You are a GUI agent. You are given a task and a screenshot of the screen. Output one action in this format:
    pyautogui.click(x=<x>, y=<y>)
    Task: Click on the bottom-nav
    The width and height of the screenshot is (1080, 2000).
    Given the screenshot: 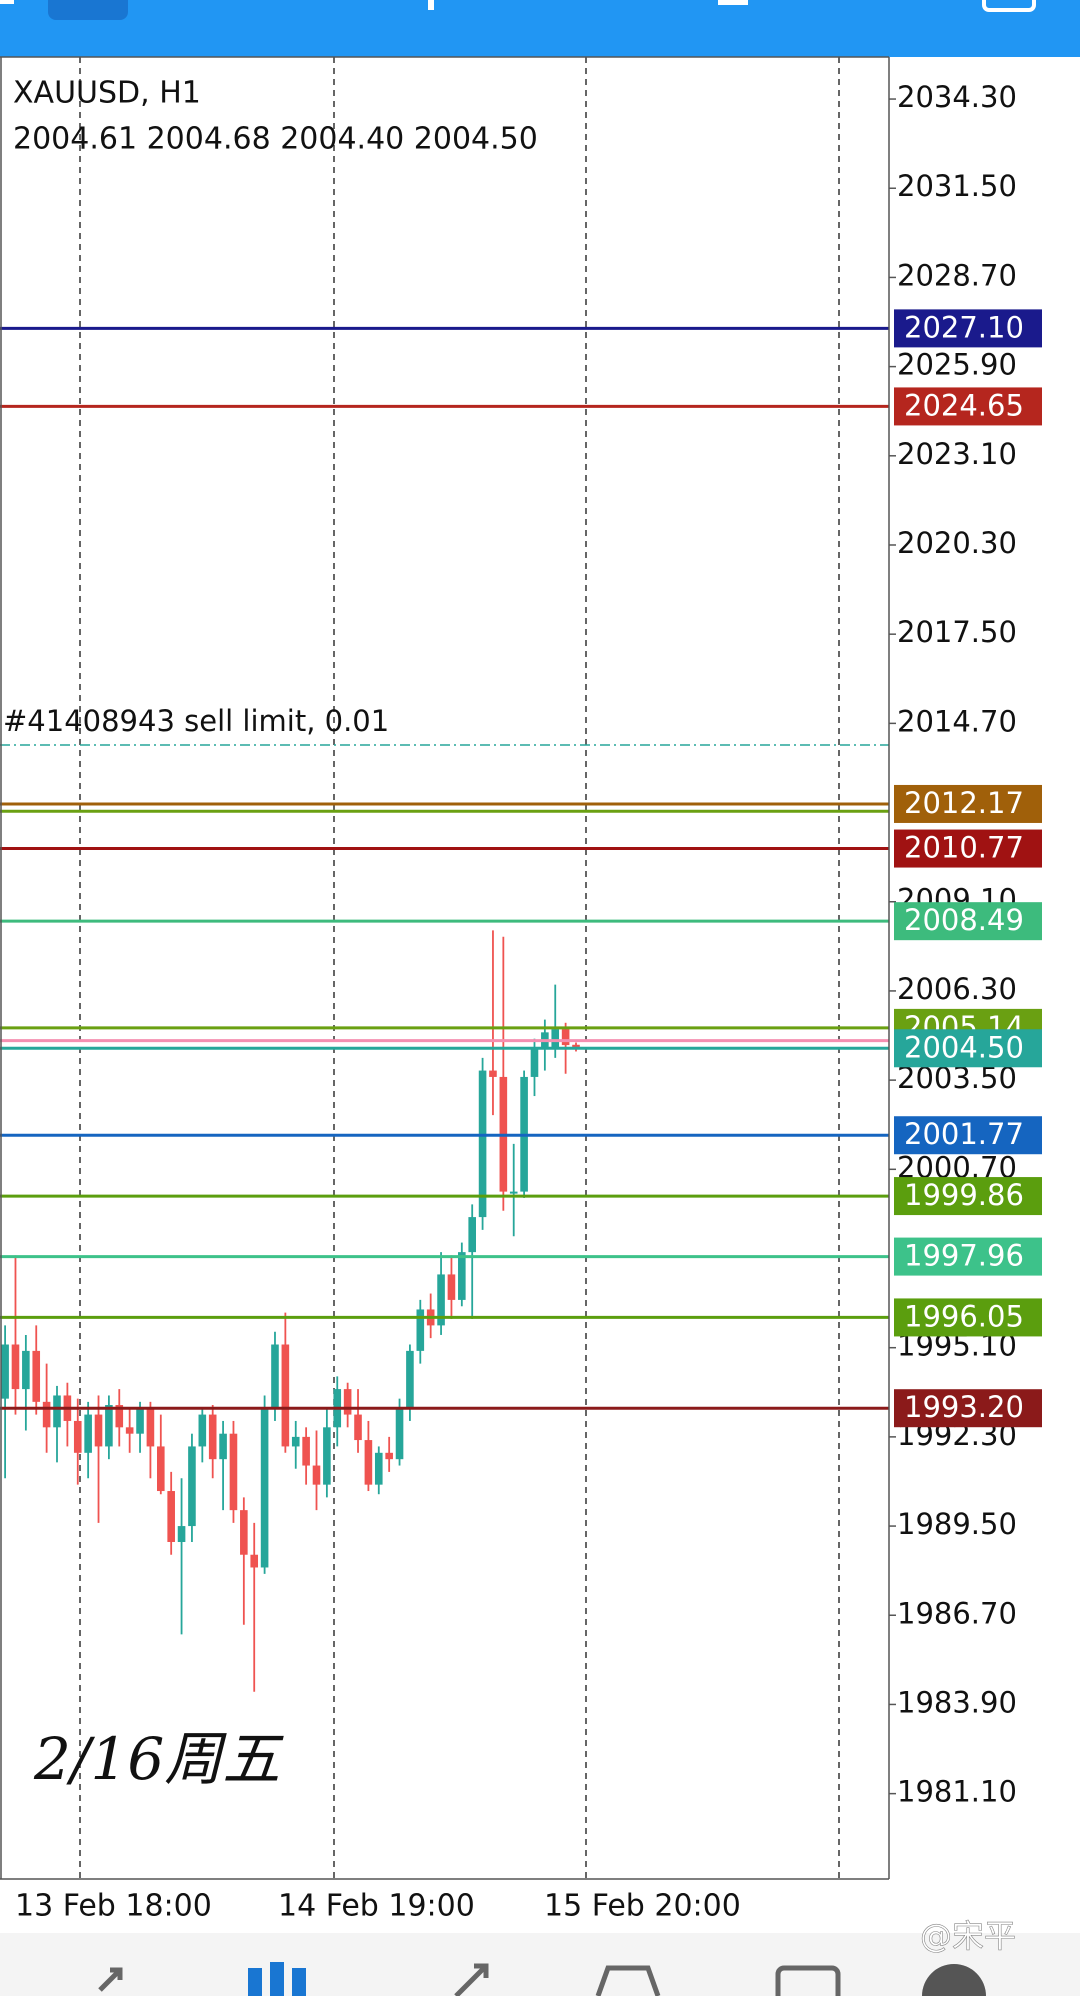 What is the action you would take?
    pyautogui.click(x=540, y=1964)
    